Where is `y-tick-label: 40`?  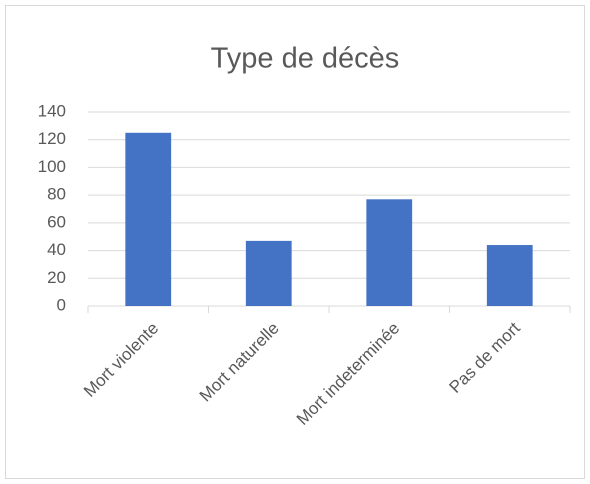
y-tick-label: 40 is located at coordinates (56, 249).